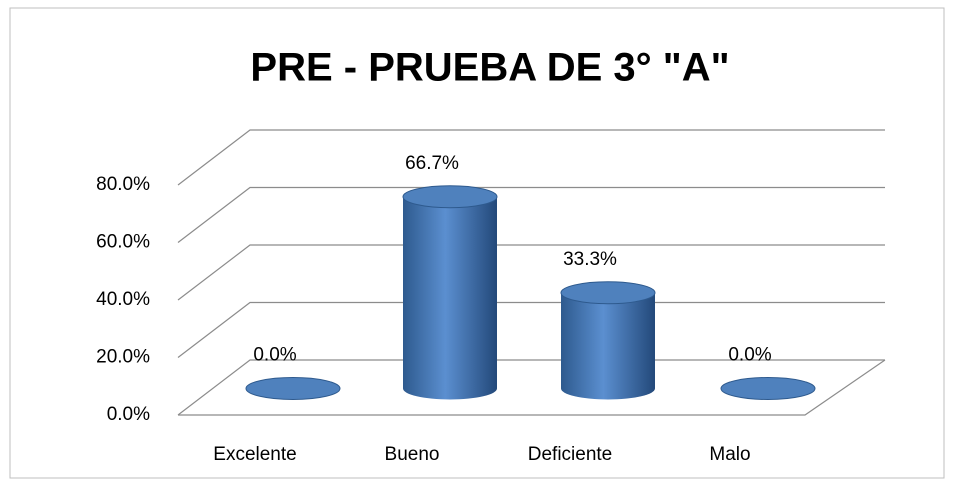 The height and width of the screenshot is (482, 956). I want to click on x-tick-label: Bueno, so click(412, 454).